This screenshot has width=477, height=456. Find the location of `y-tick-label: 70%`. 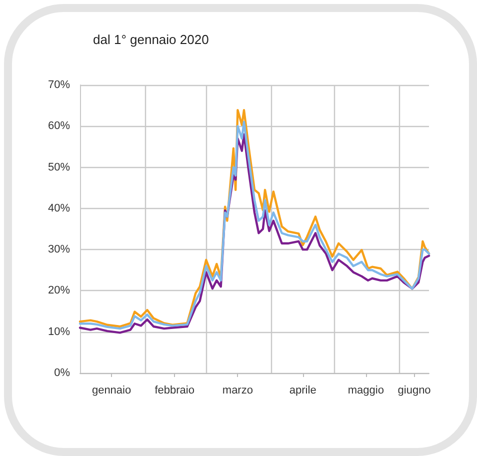

y-tick-label: 70% is located at coordinates (59, 85).